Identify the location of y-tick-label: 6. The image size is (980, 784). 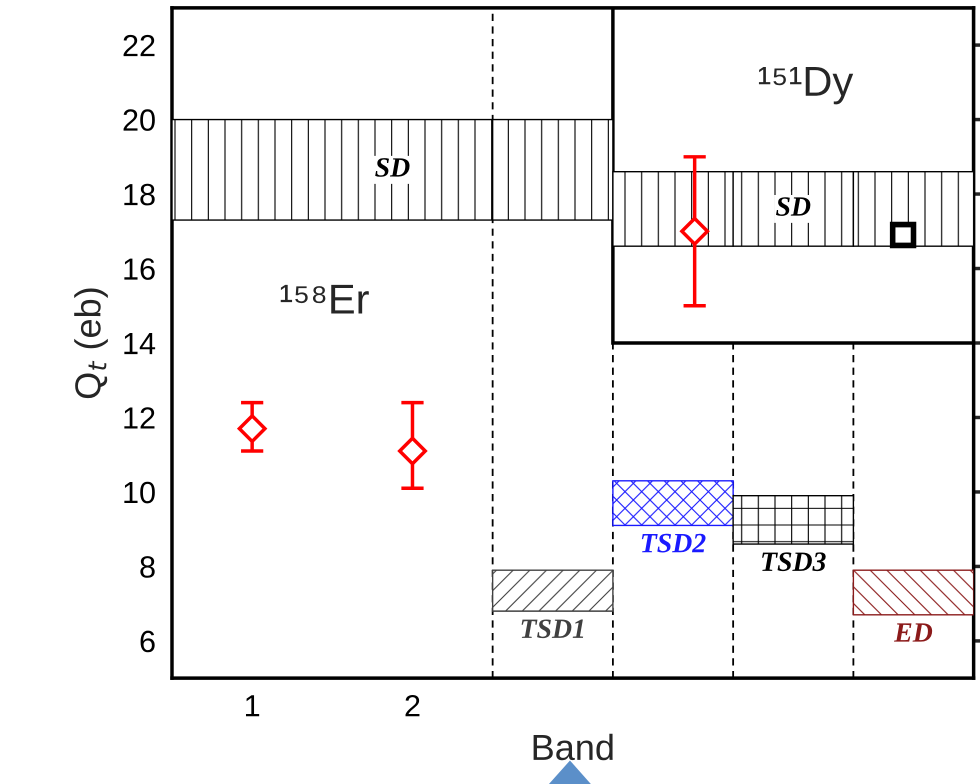
(147, 641).